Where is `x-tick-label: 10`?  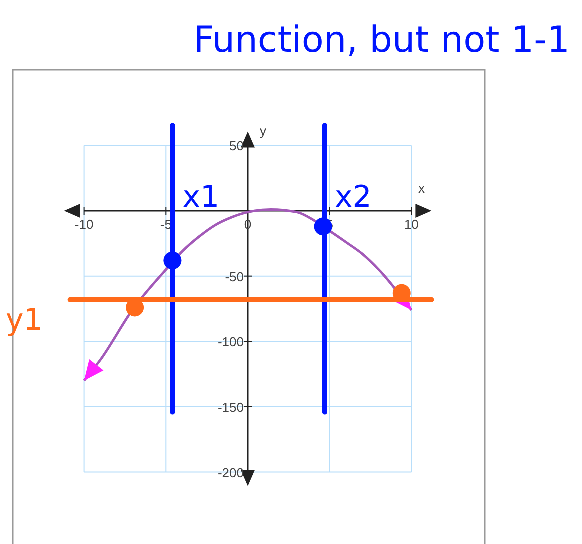 x-tick-label: 10 is located at coordinates (411, 224).